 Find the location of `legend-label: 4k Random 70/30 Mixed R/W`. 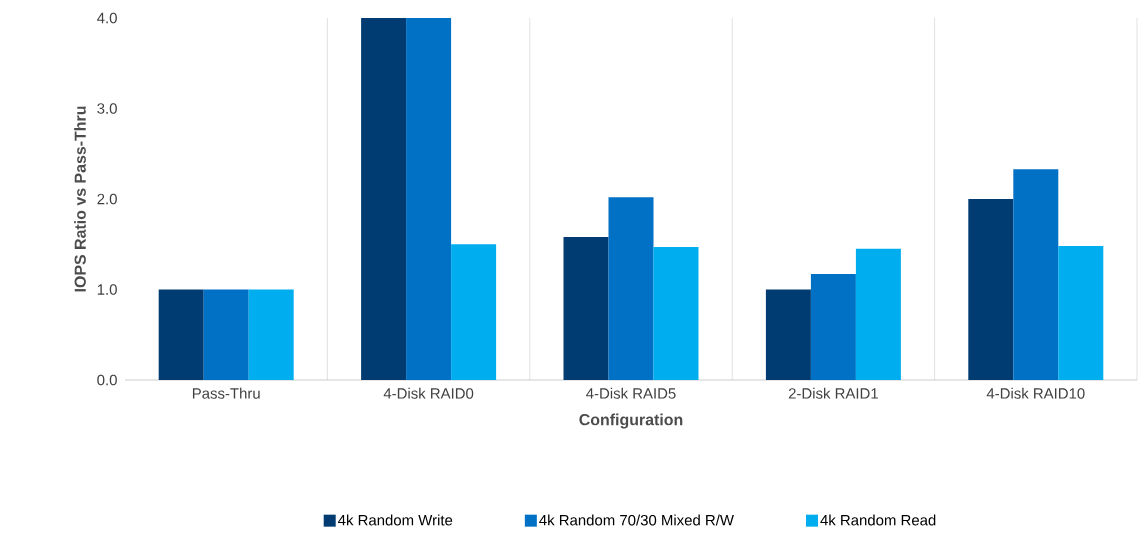

legend-label: 4k Random 70/30 Mixed R/W is located at coordinates (636, 520).